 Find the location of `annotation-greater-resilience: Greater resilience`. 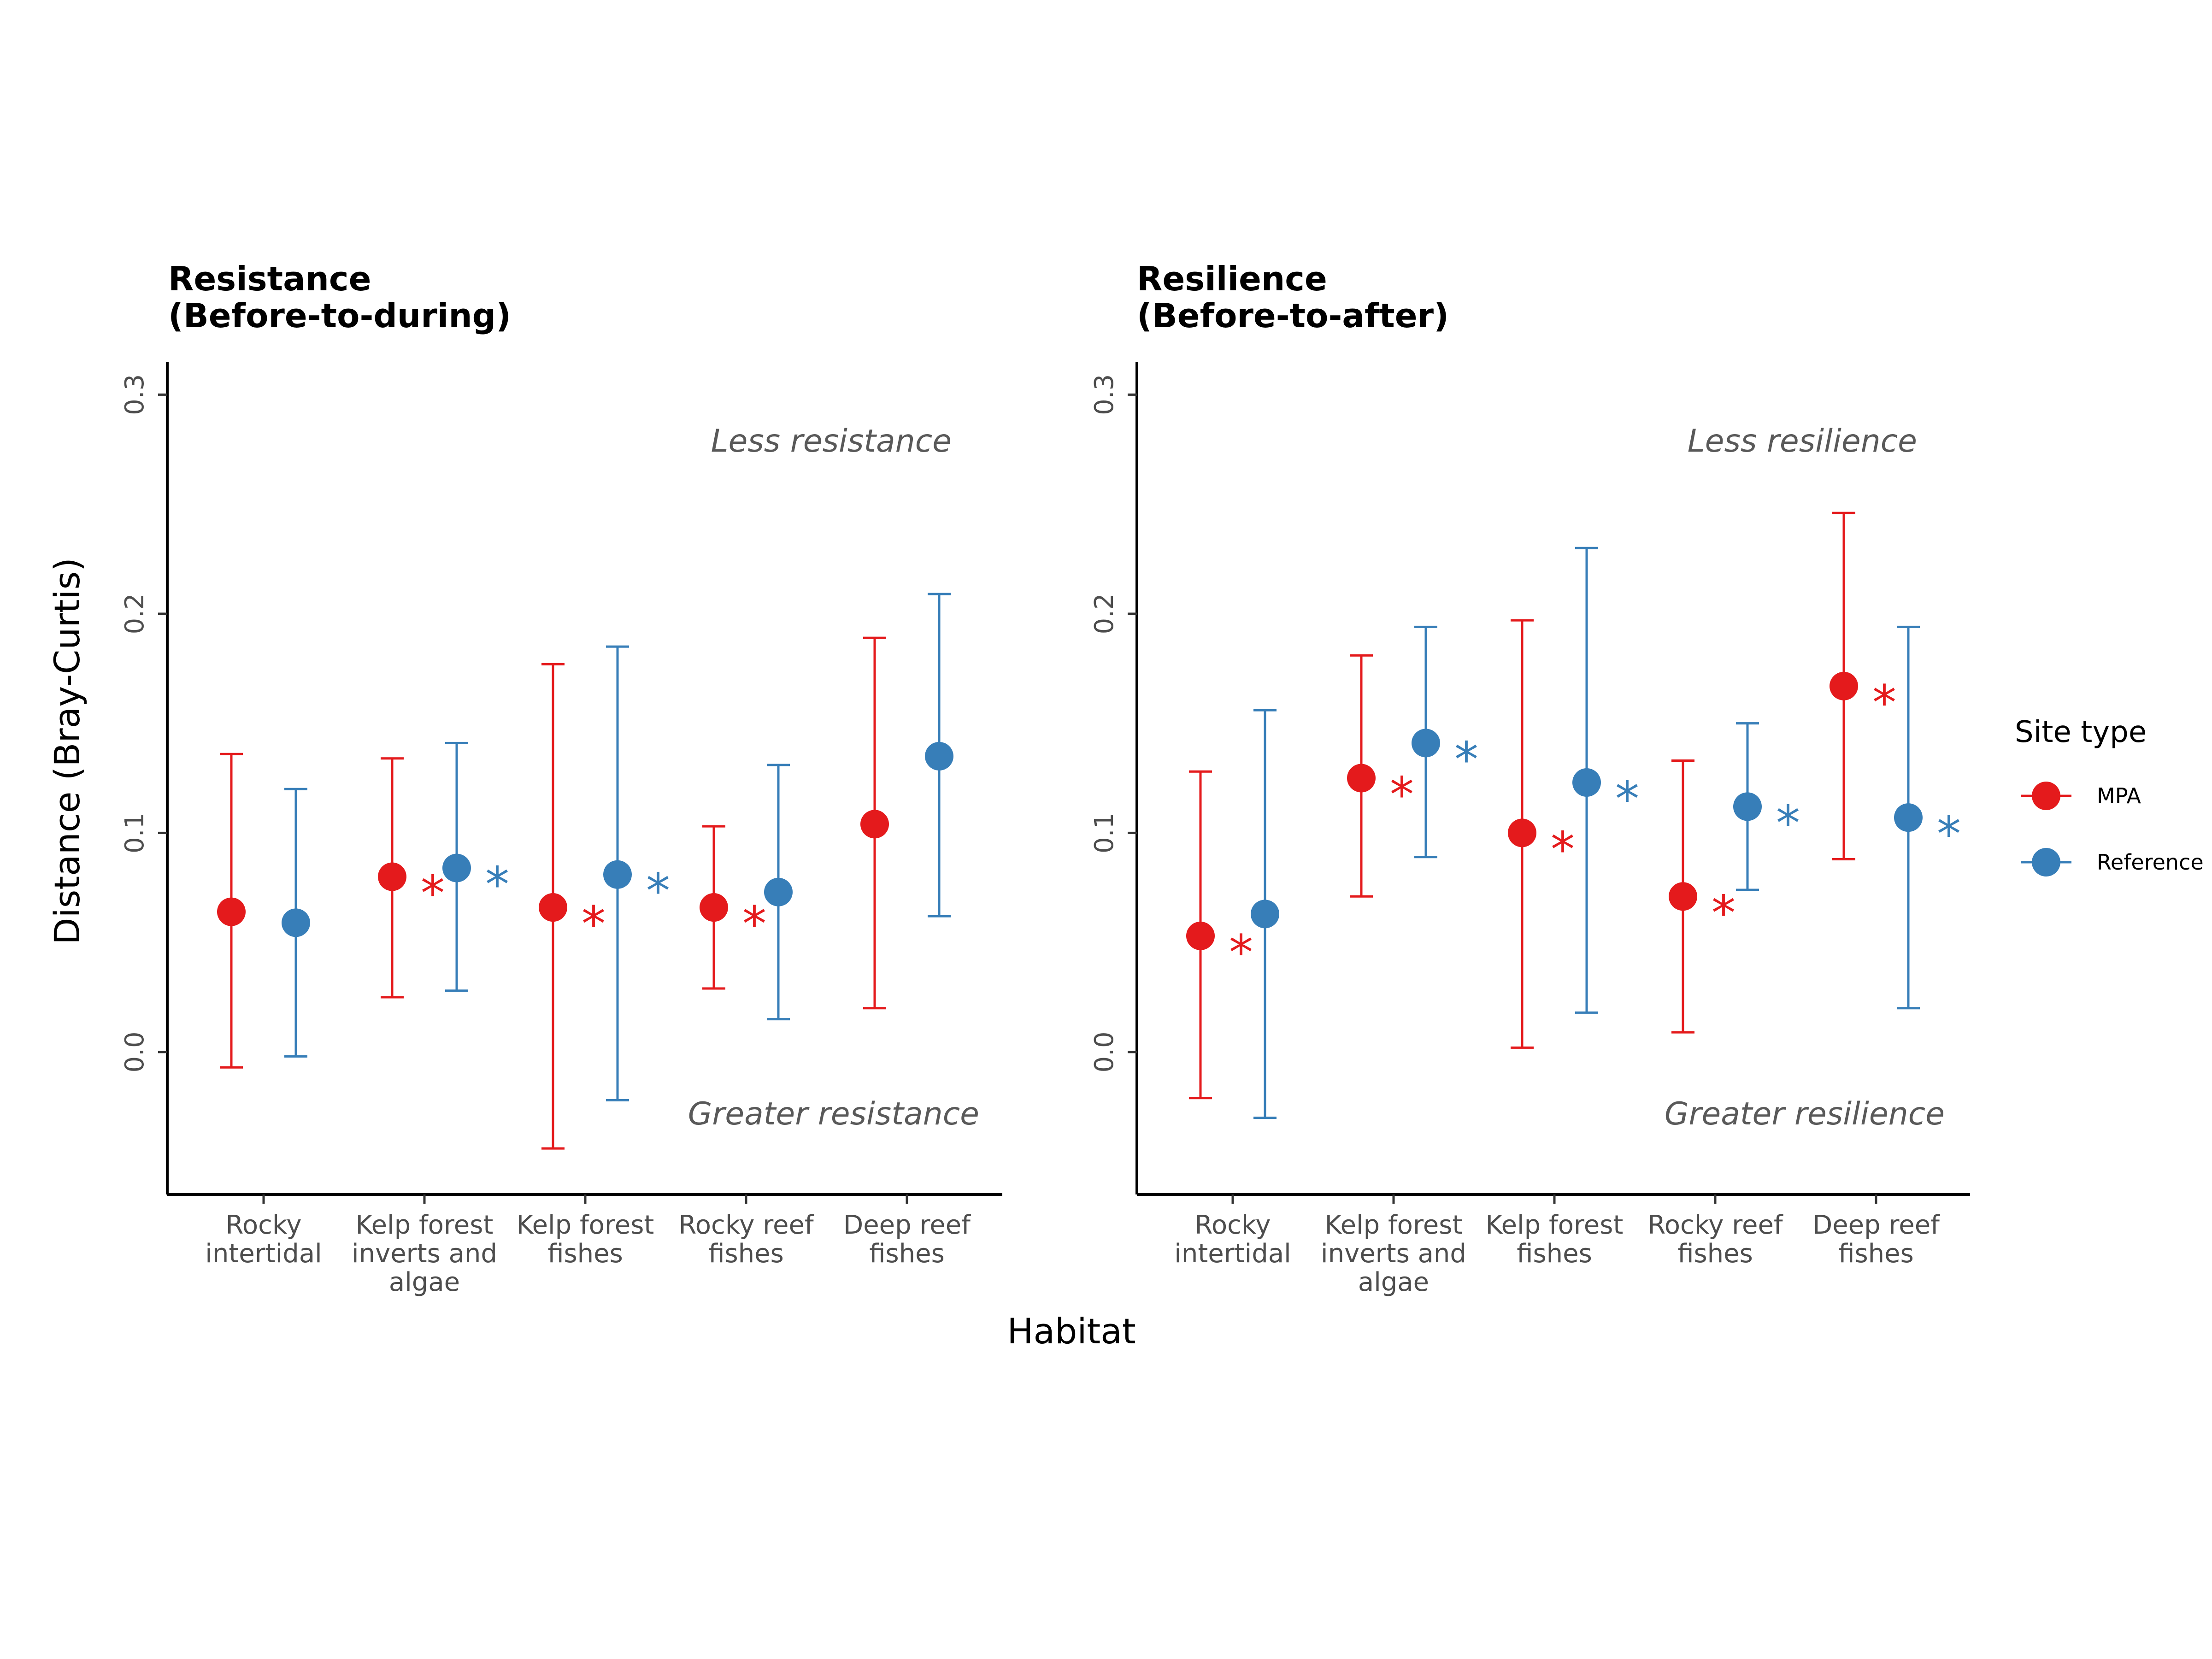

annotation-greater-resilience: Greater resilience is located at coordinates (1805, 1114).